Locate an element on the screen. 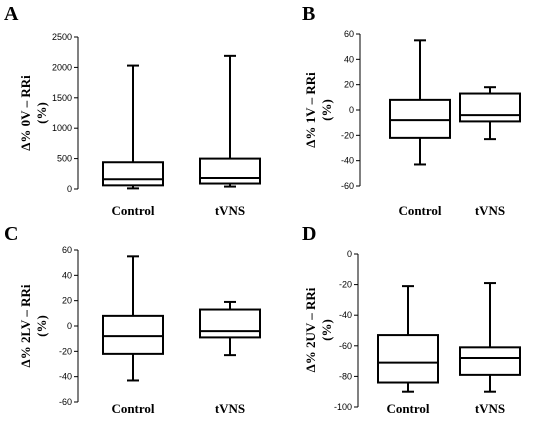  panel-letter: C is located at coordinates (11, 234).